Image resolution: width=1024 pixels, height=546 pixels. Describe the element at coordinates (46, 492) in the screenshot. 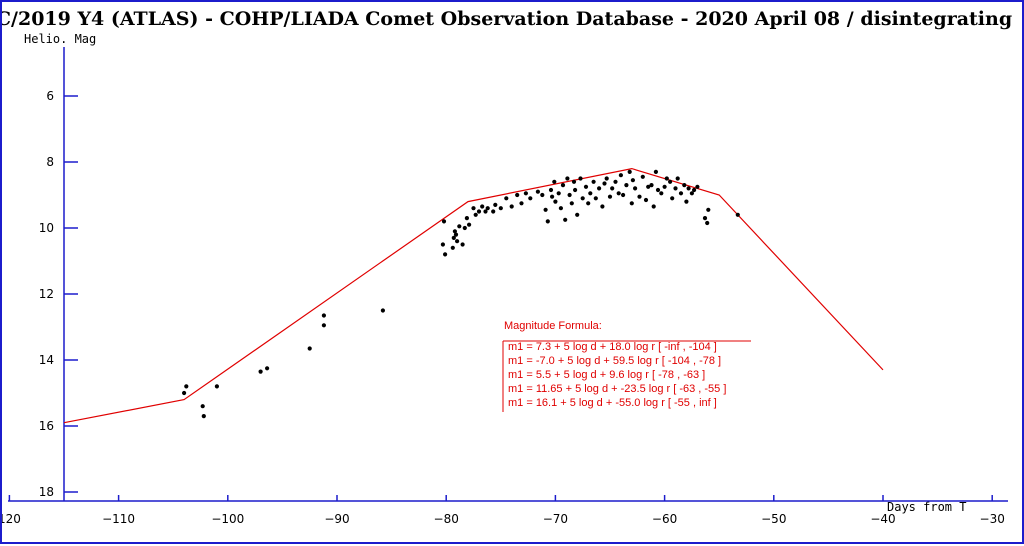

I see `y-tick-label: 18` at that location.